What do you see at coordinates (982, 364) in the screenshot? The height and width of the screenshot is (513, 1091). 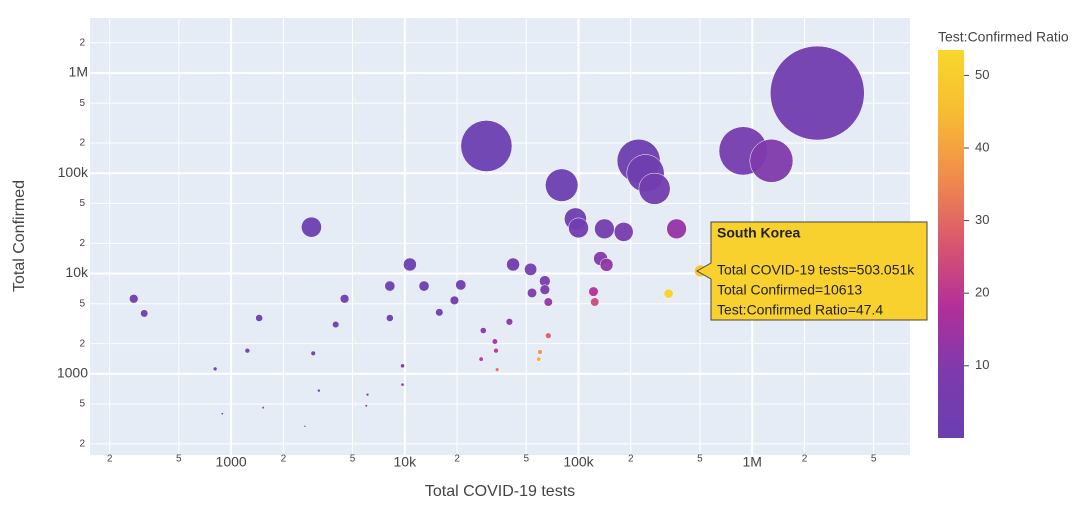 I see `colorbar-tick-label: 10` at bounding box center [982, 364].